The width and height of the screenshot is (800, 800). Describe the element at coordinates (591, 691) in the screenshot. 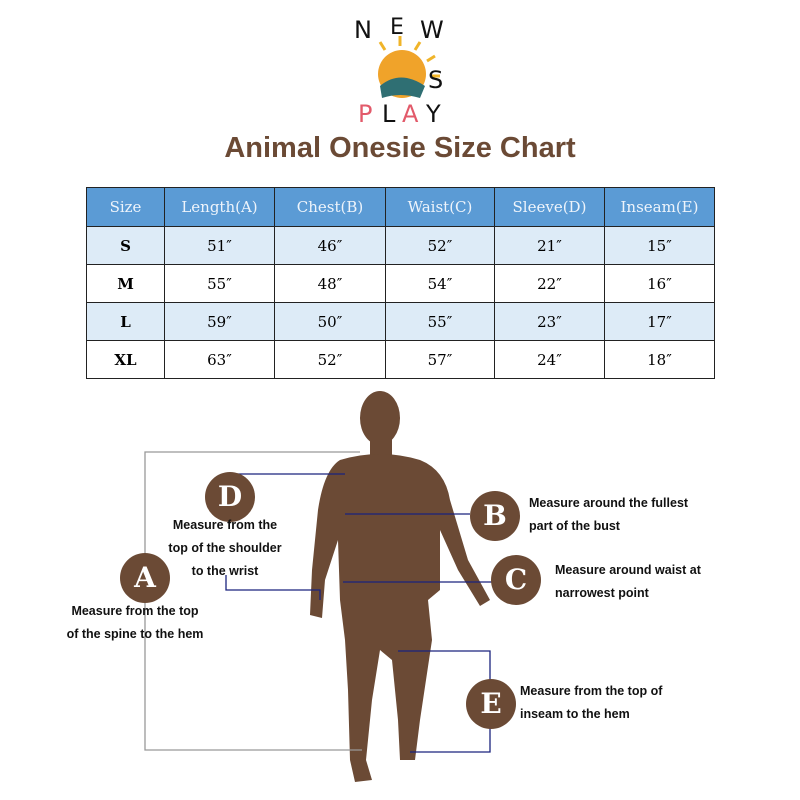

I see `note-line: Measure from the top of` at that location.